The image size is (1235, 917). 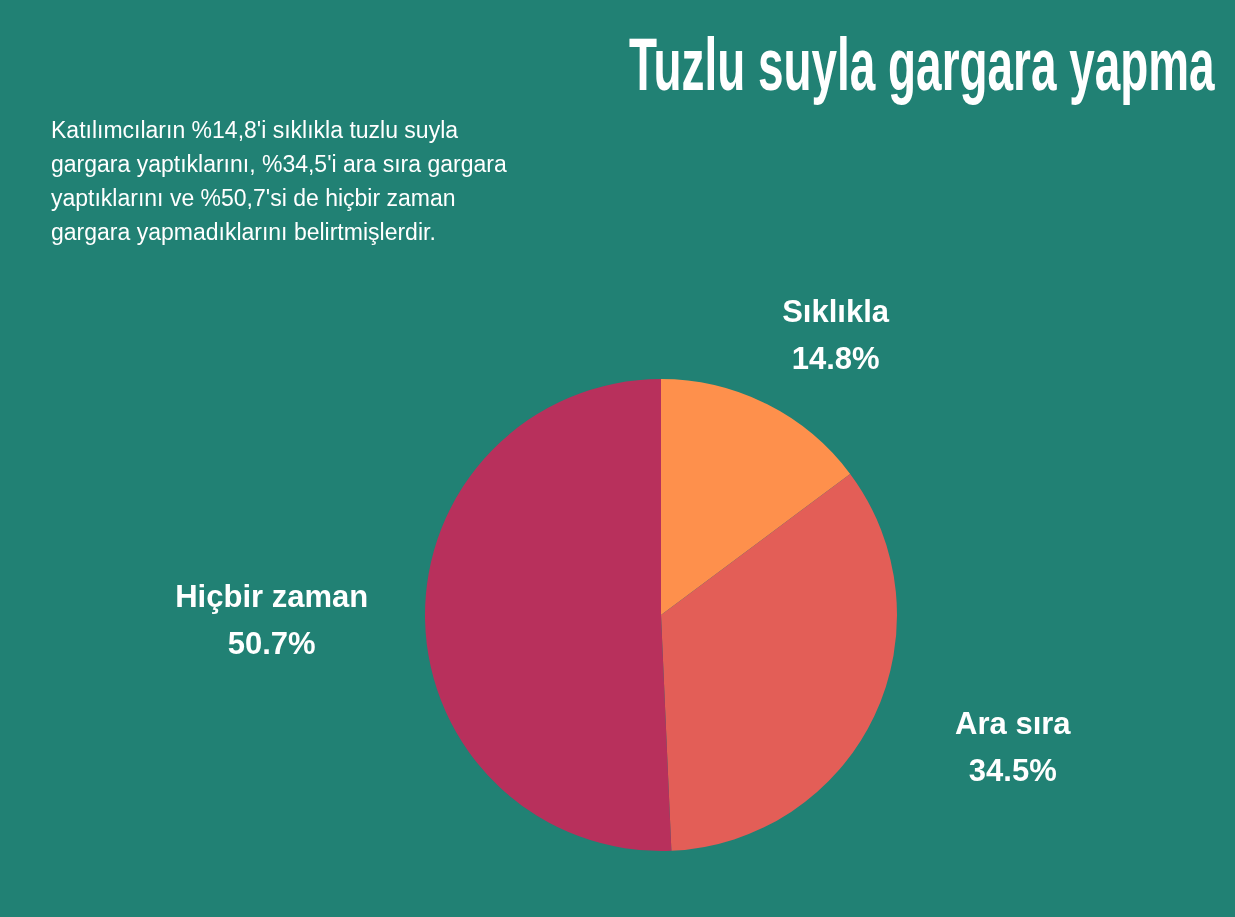 I want to click on data-label: 34.5%, so click(x=1012, y=771).